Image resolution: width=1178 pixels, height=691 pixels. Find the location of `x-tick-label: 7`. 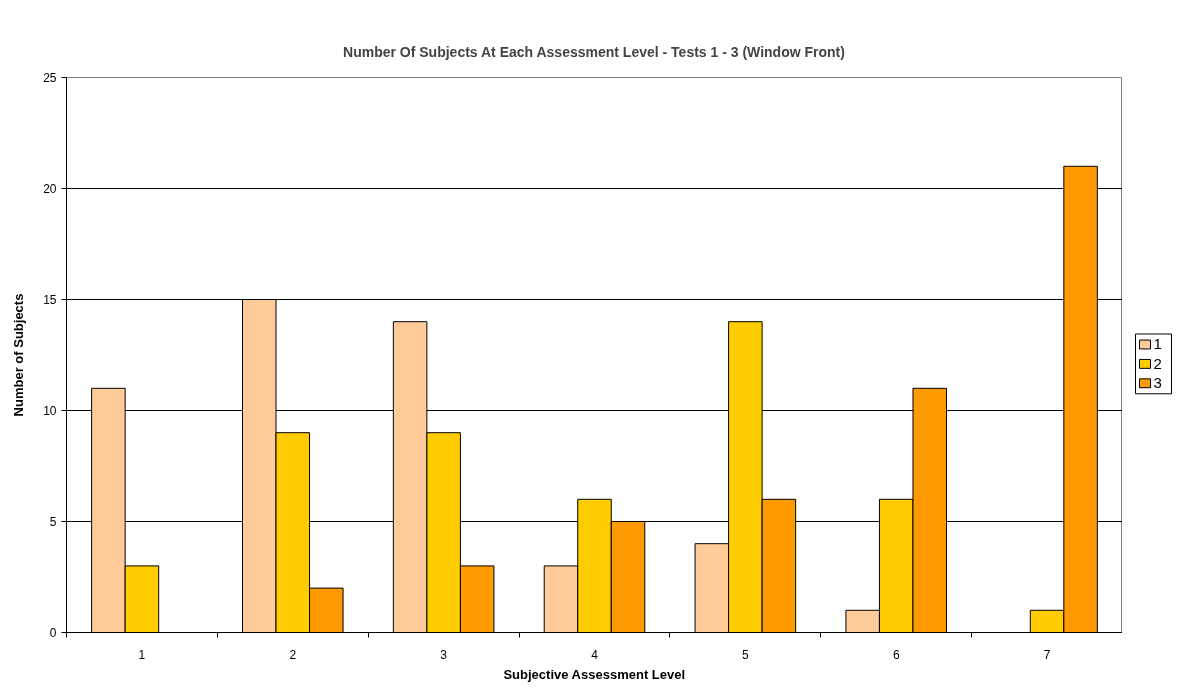

x-tick-label: 7 is located at coordinates (1047, 654).